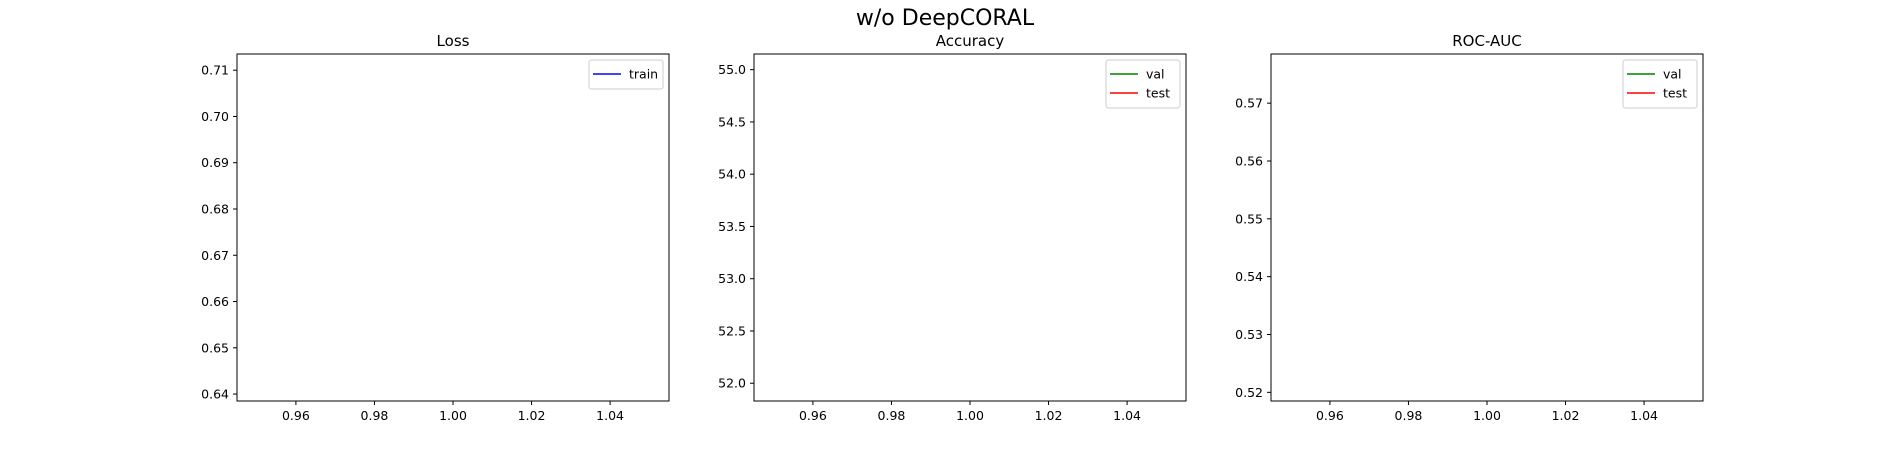 The width and height of the screenshot is (1890, 450). I want to click on y-tick-label: 53.0, so click(732, 278).